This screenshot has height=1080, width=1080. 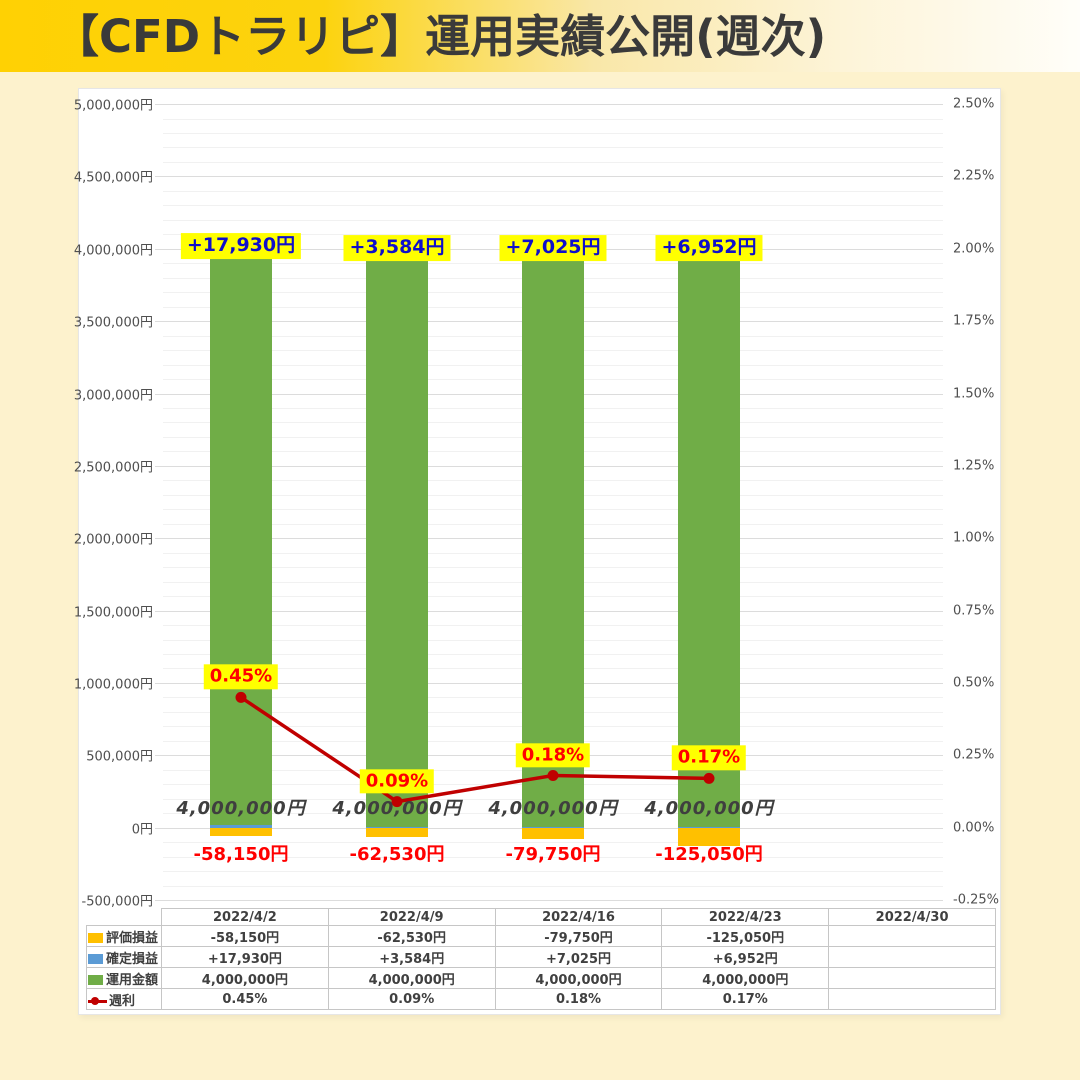 I want to click on left-axis-tick-label: 0円, so click(x=142, y=830).